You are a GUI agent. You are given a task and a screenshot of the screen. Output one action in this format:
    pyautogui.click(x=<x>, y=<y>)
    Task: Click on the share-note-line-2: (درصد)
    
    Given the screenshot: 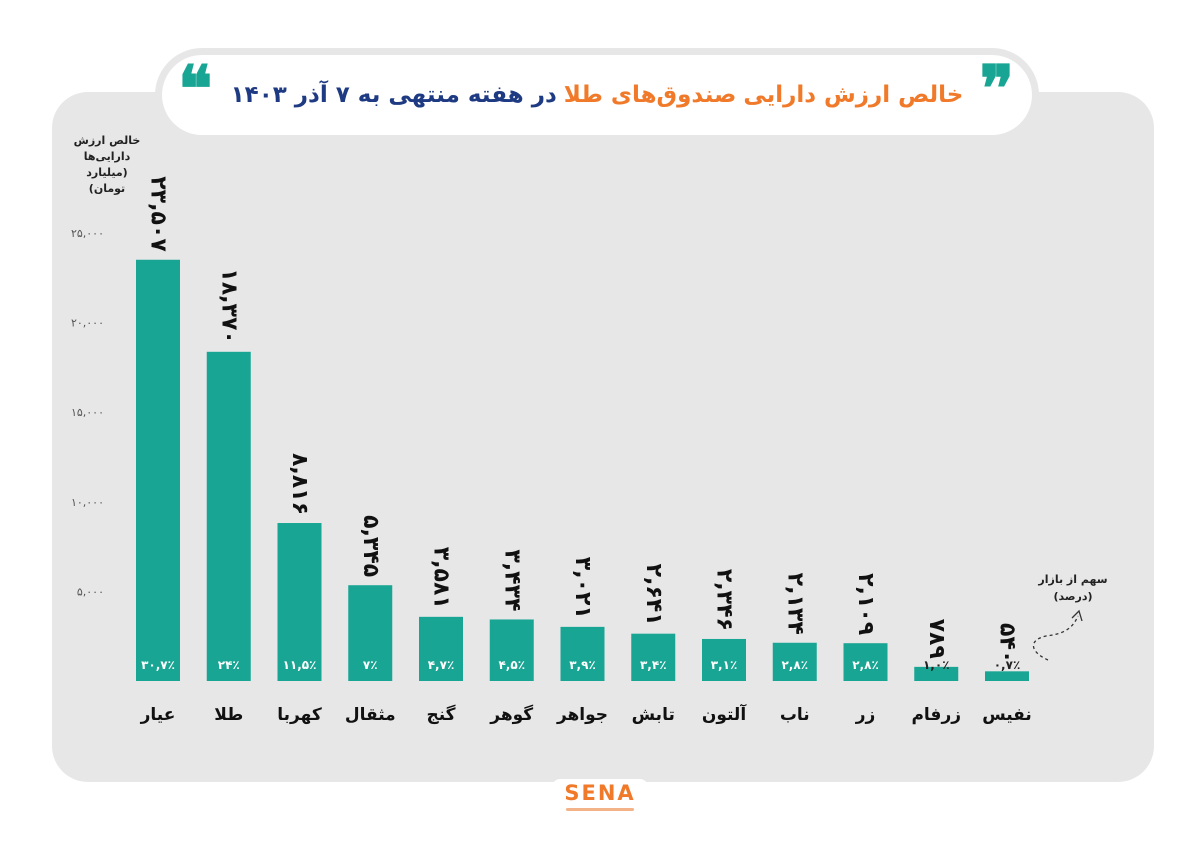 What is the action you would take?
    pyautogui.click(x=1073, y=596)
    